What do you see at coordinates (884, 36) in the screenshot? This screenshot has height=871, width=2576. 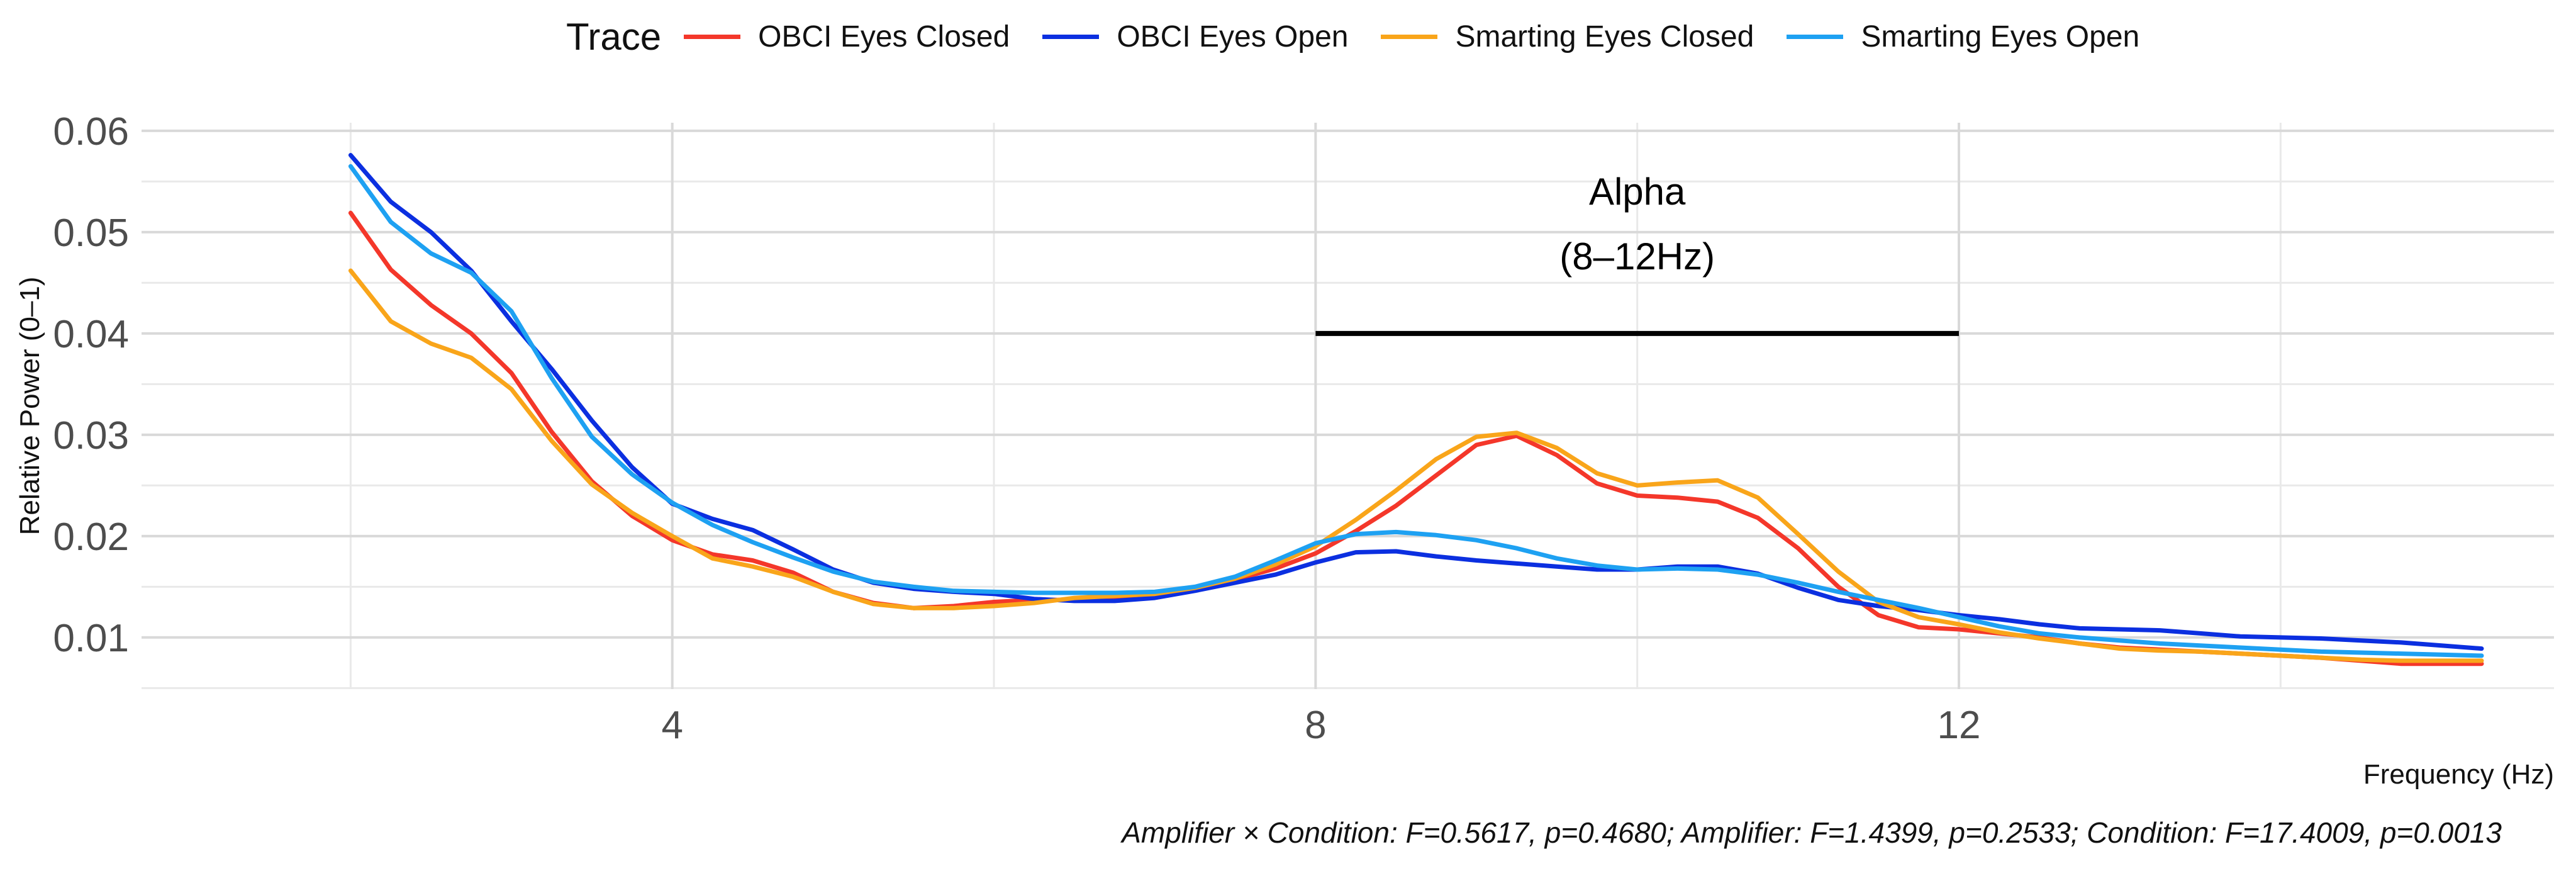 I see `legend-label: OBCI Eyes Closed` at bounding box center [884, 36].